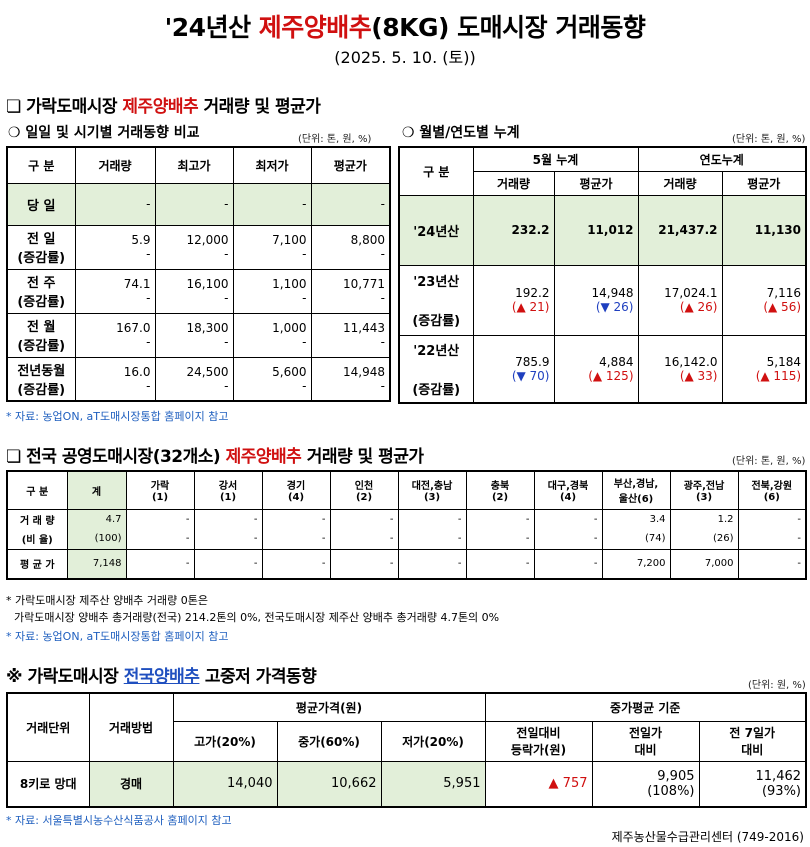 Image resolution: width=810 pixels, height=847 pixels. I want to click on header-high-price: 고가(20%), so click(225, 741).